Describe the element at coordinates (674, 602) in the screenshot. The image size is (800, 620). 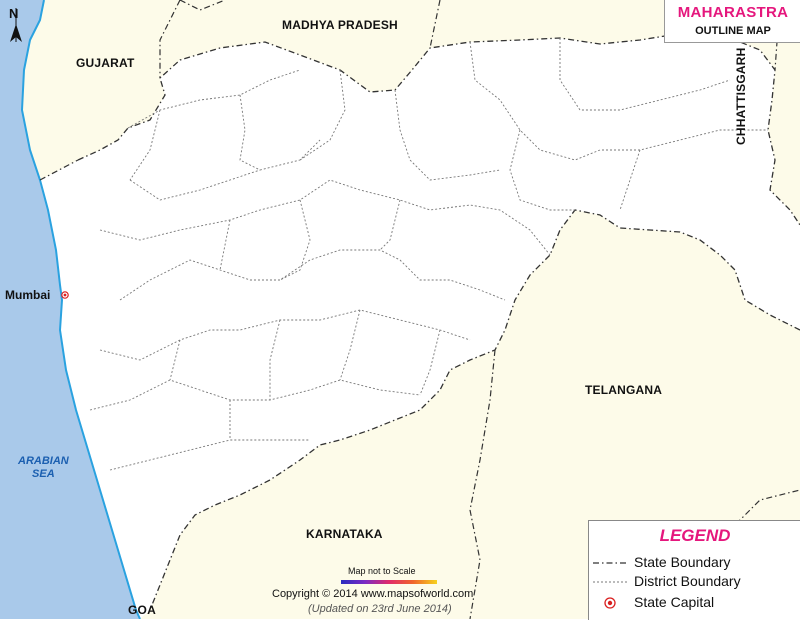
I see `legend-label: State Capital` at that location.